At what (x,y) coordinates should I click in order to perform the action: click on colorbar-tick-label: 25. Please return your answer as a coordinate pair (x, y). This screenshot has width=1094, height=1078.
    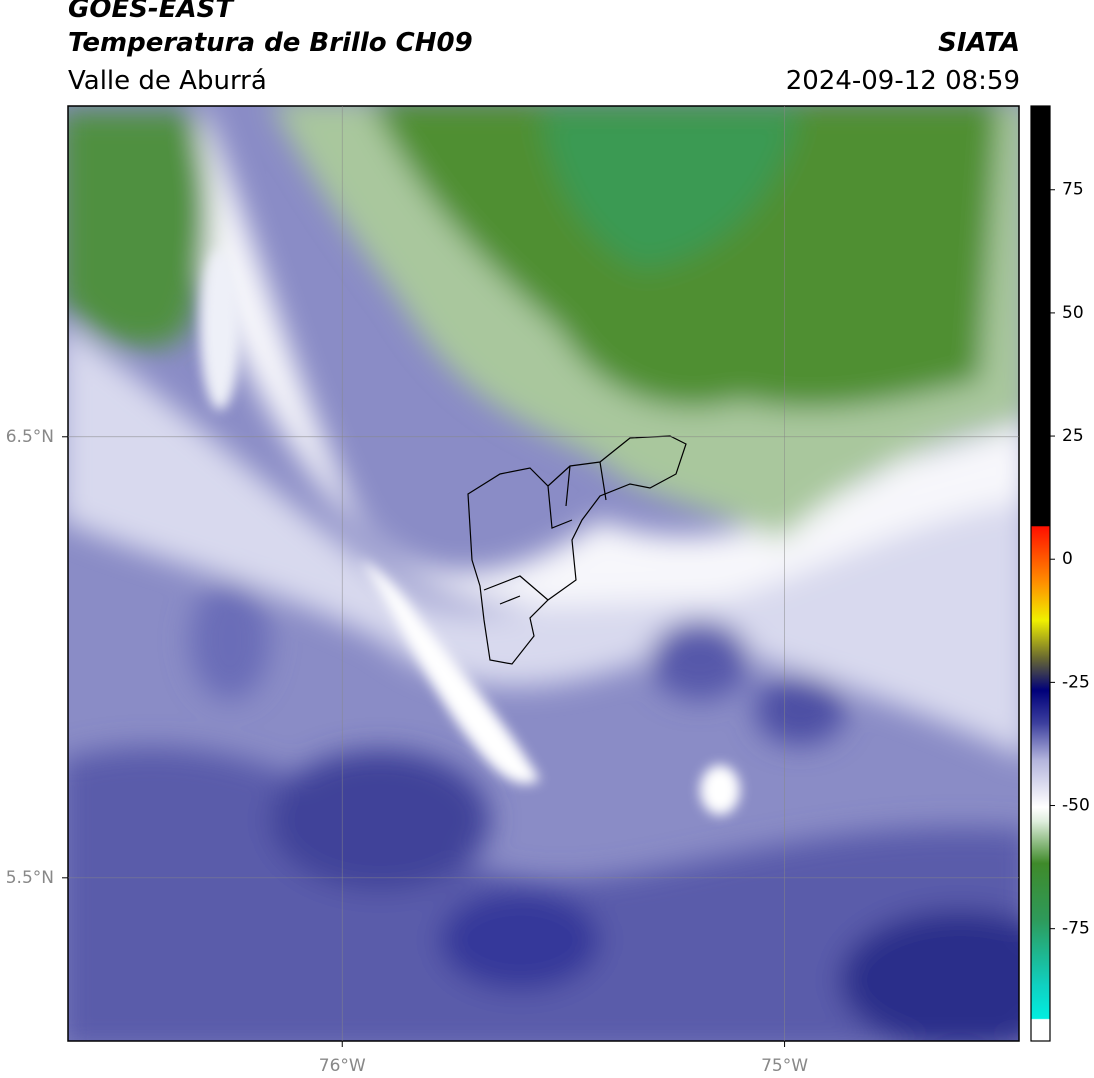
    Looking at the image, I should click on (1073, 436).